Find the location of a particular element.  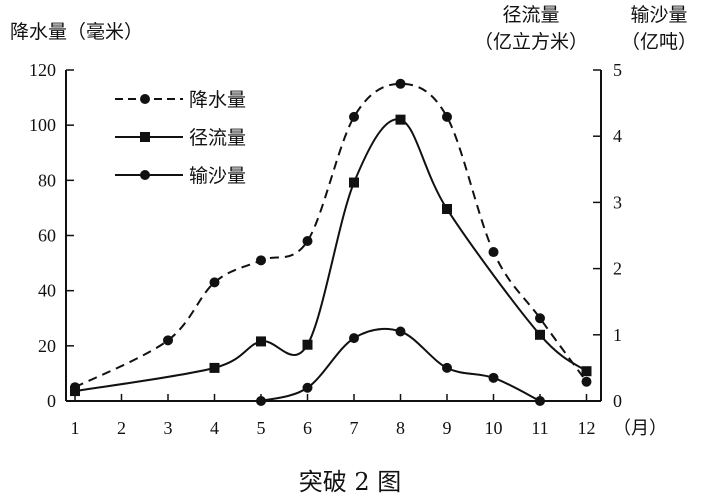

right-axis-label-line1: 径流量 is located at coordinates (530, 15).